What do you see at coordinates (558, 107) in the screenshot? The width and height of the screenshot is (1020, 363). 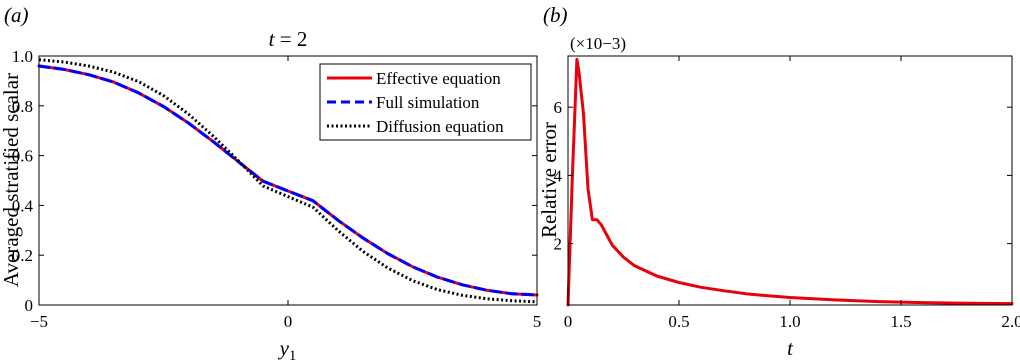 I see `panel-b-ytick-label: 6` at bounding box center [558, 107].